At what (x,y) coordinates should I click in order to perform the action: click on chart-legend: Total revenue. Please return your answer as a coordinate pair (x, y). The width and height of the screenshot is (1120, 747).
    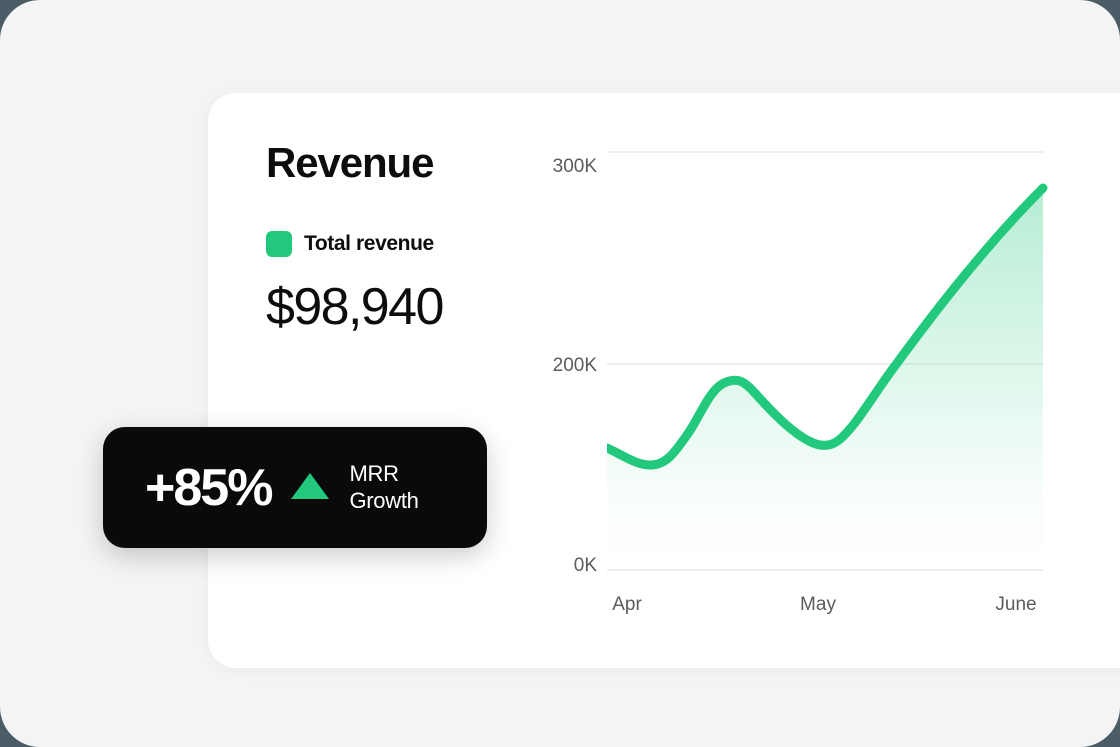
    Looking at the image, I should click on (406, 244).